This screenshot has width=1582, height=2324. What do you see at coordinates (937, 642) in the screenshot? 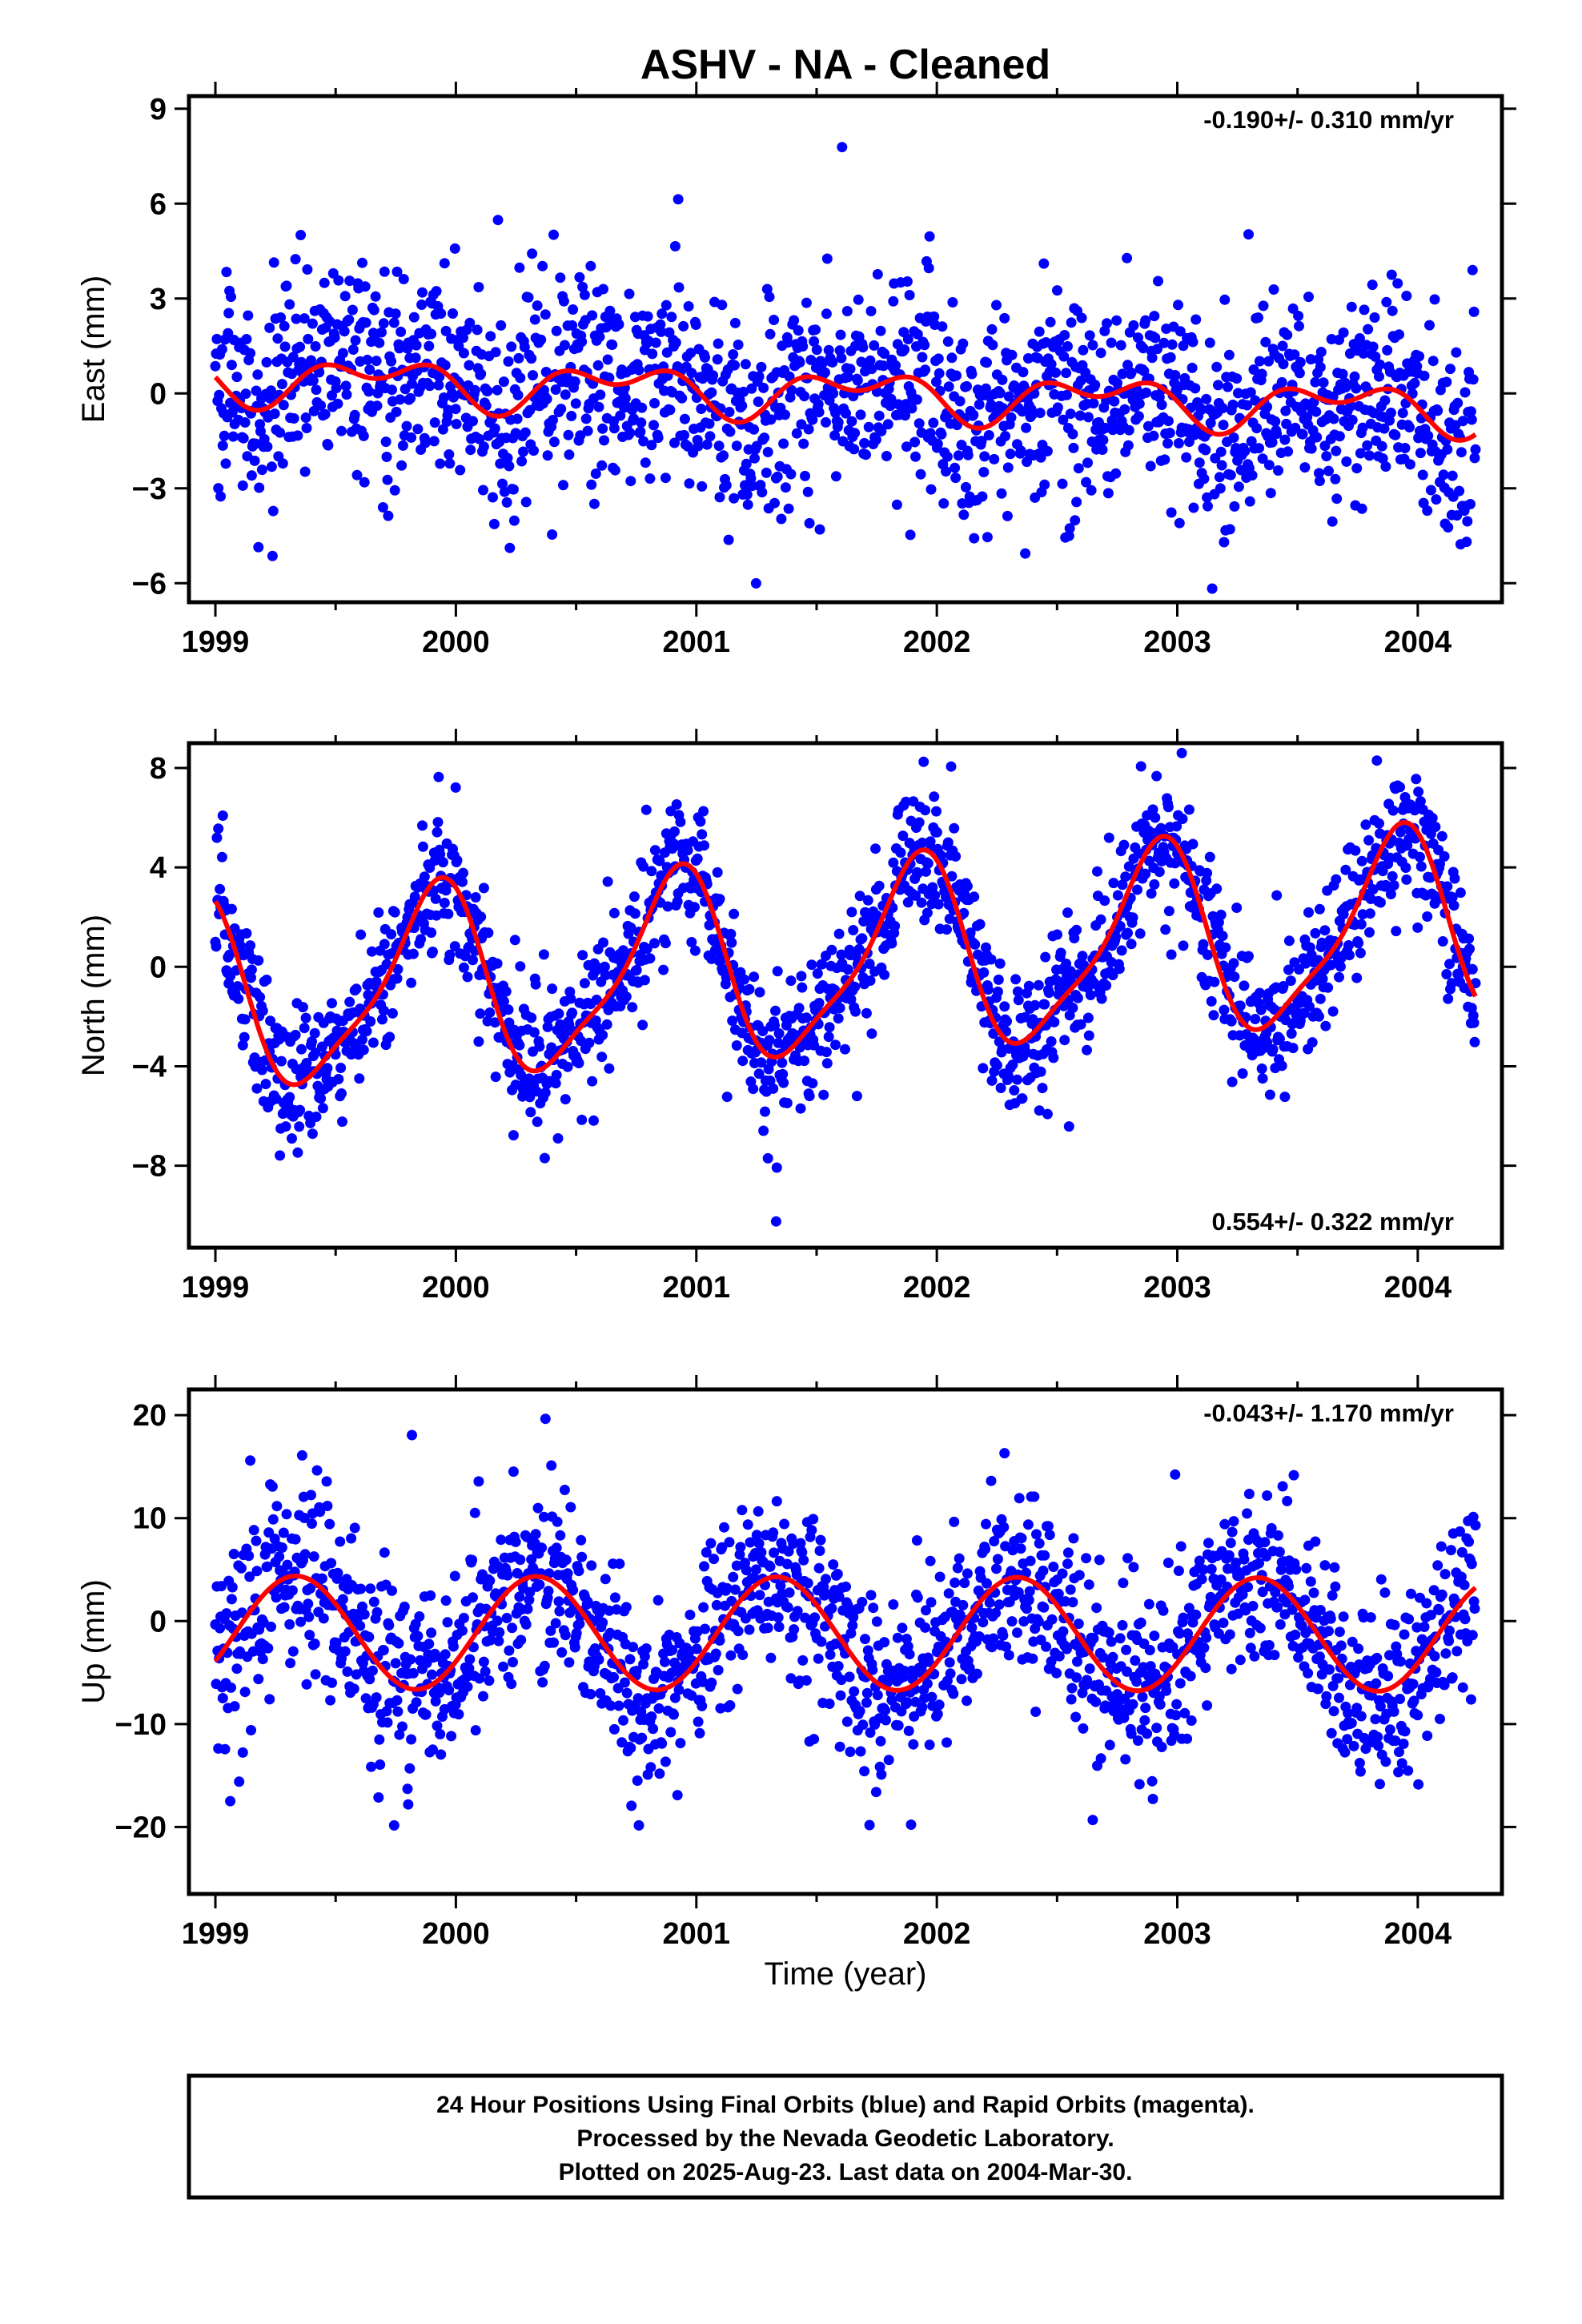
I see `x-tick-label: 2002` at bounding box center [937, 642].